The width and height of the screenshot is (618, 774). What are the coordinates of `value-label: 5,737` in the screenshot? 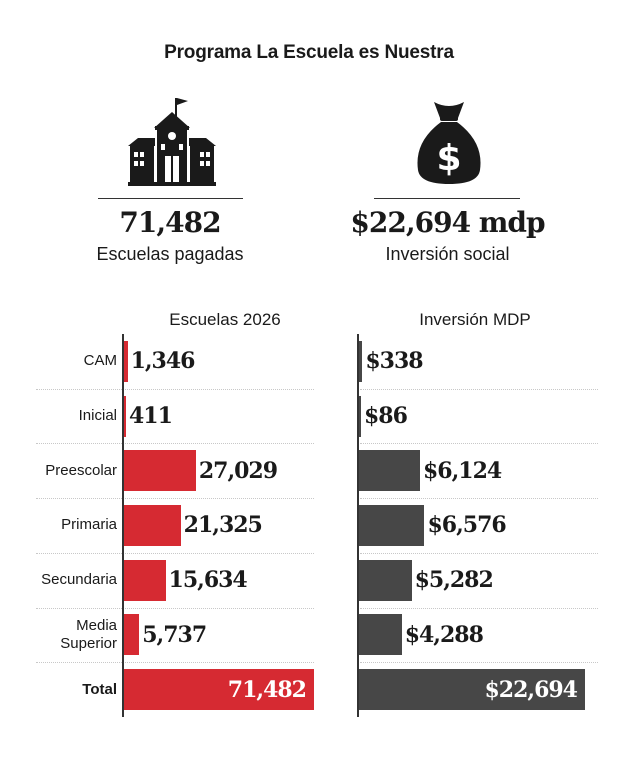 It's located at (174, 634).